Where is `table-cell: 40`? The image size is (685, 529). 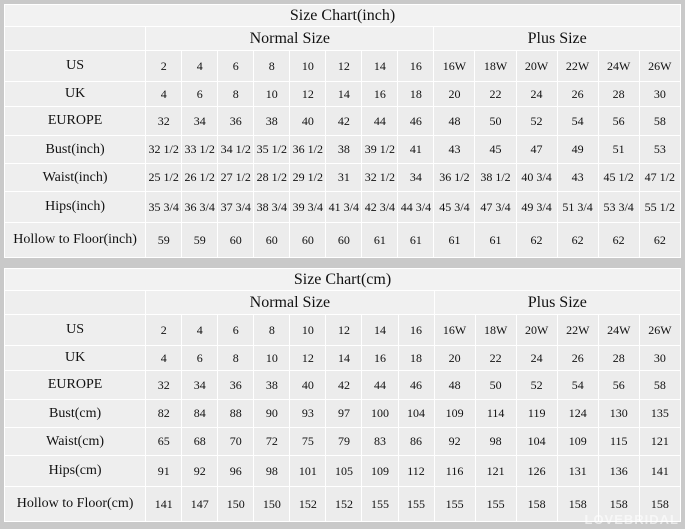 table-cell: 40 is located at coordinates (308, 385).